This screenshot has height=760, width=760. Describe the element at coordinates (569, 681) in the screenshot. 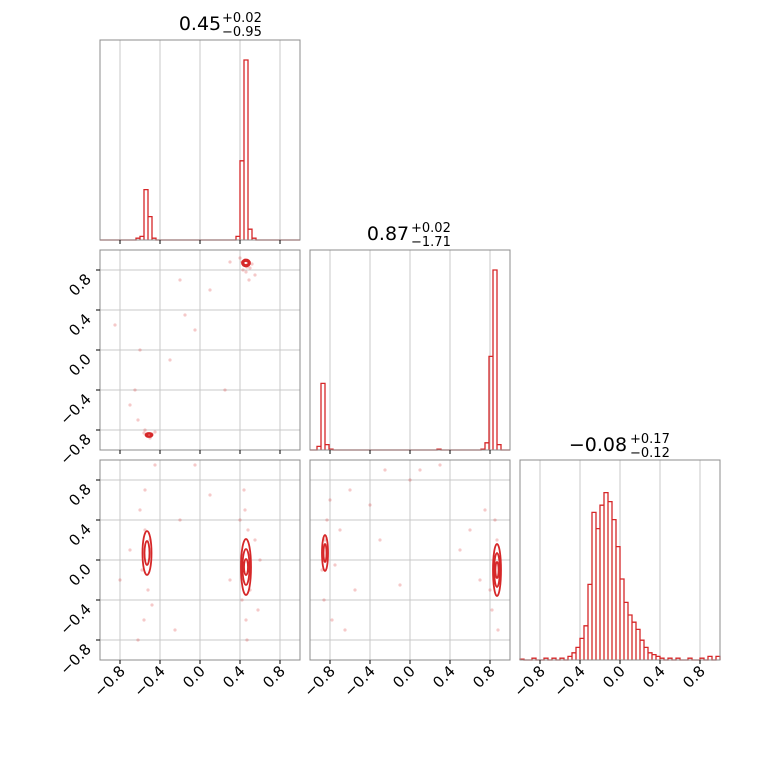

I see `x-tick-label: −0.4` at that location.